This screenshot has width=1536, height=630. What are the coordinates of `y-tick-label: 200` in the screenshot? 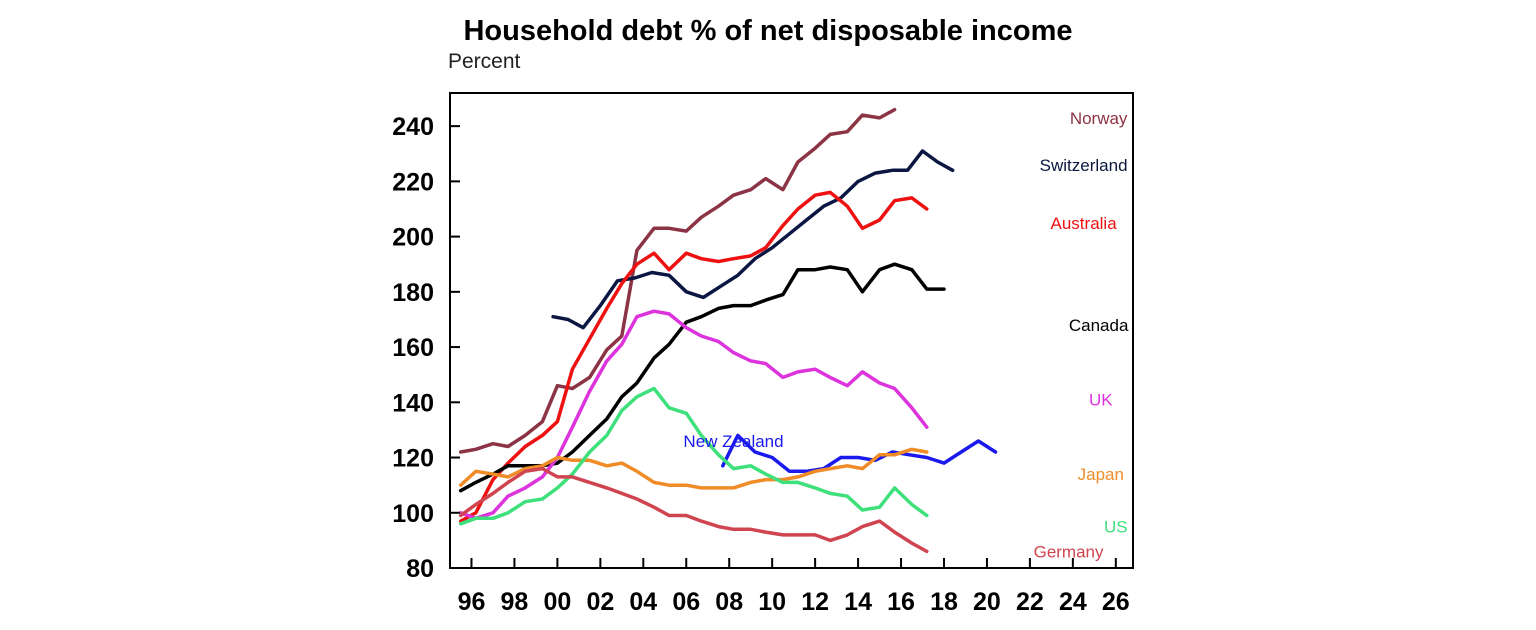 It's located at (413, 238).